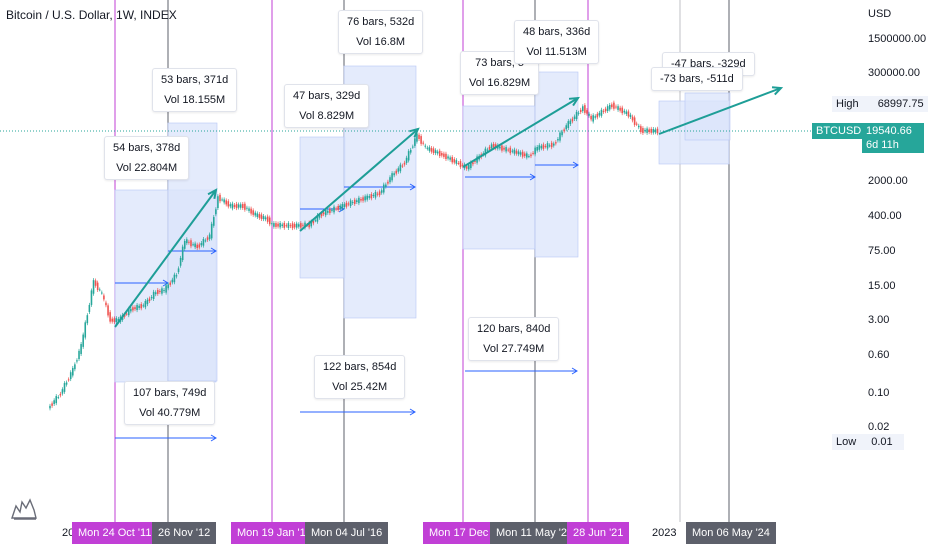 Image resolution: width=932 pixels, height=550 pixels. What do you see at coordinates (557, 42) in the screenshot?
I see `measure-label: 48 bars, 336d Vol 11.513M` at bounding box center [557, 42].